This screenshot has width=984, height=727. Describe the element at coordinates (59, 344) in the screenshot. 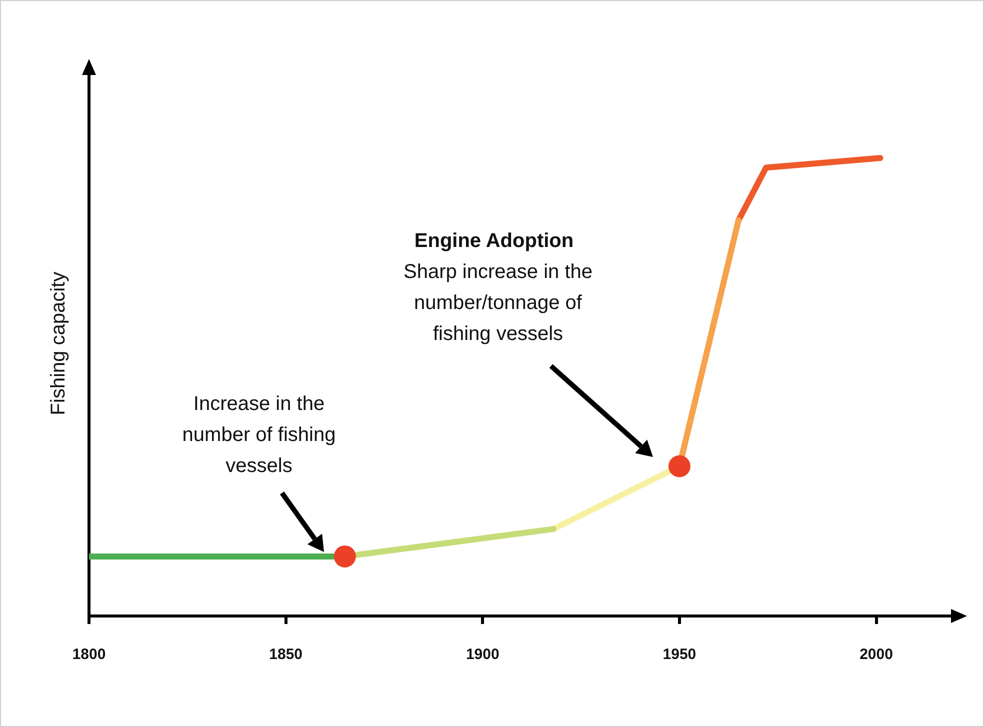

I see `y-axis-title: Fishing capacity` at that location.